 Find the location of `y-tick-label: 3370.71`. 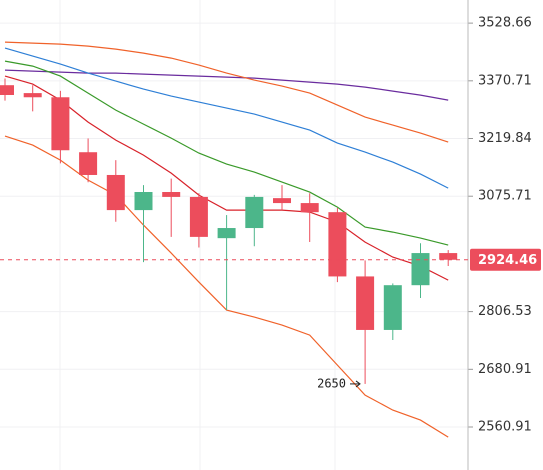

y-tick-label: 3370.71 is located at coordinates (505, 80).